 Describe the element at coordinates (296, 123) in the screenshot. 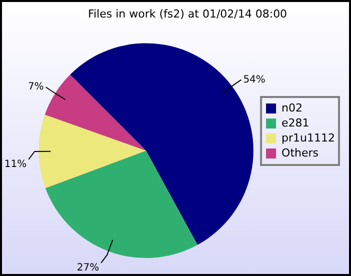

I see `legend-label: e281` at that location.